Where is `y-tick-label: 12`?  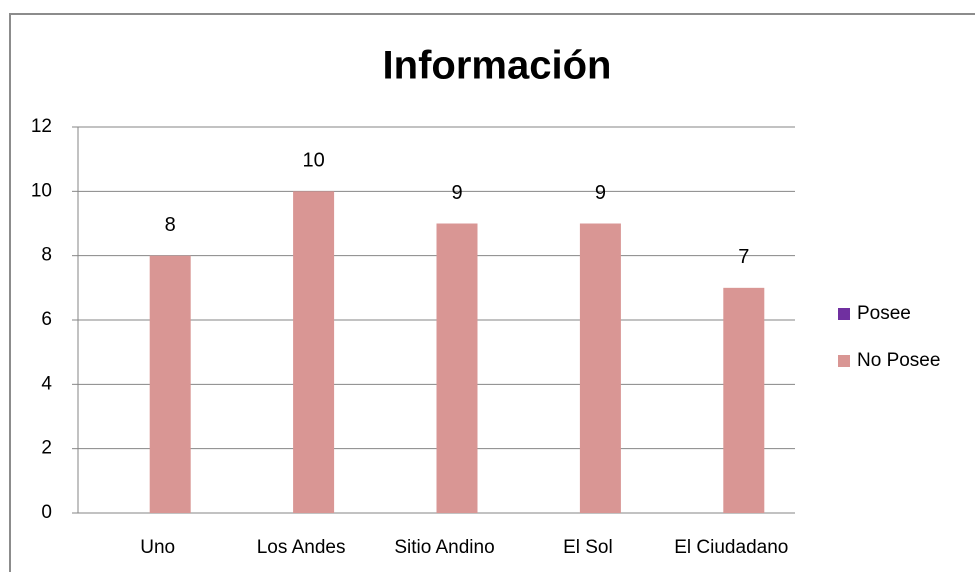
y-tick-label: 12 is located at coordinates (41, 126).